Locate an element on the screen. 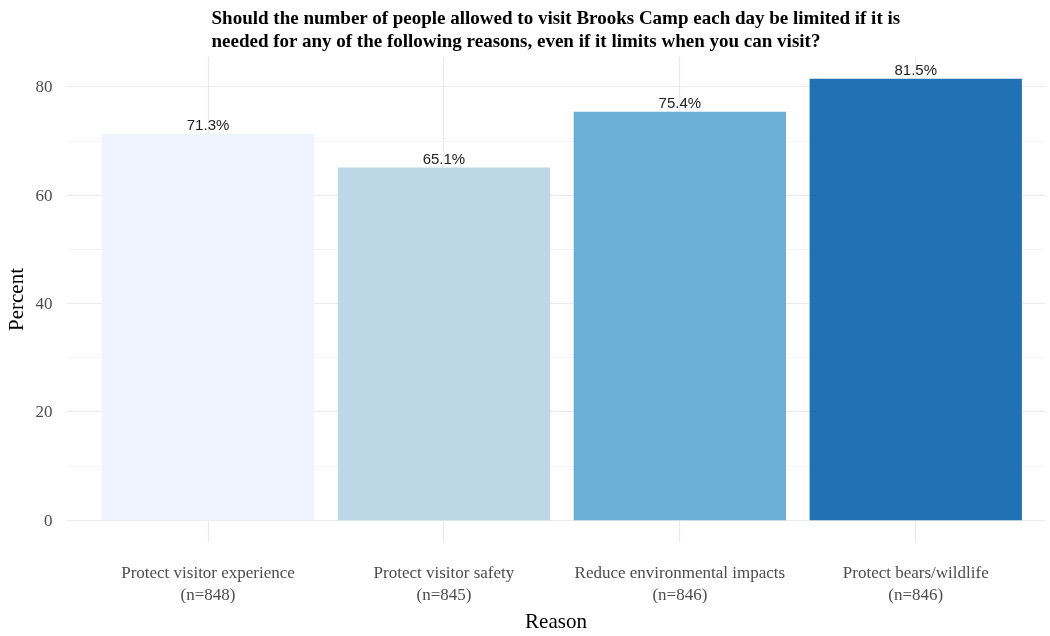 The width and height of the screenshot is (1050, 636). y-axis-title: Percent is located at coordinates (15, 299).